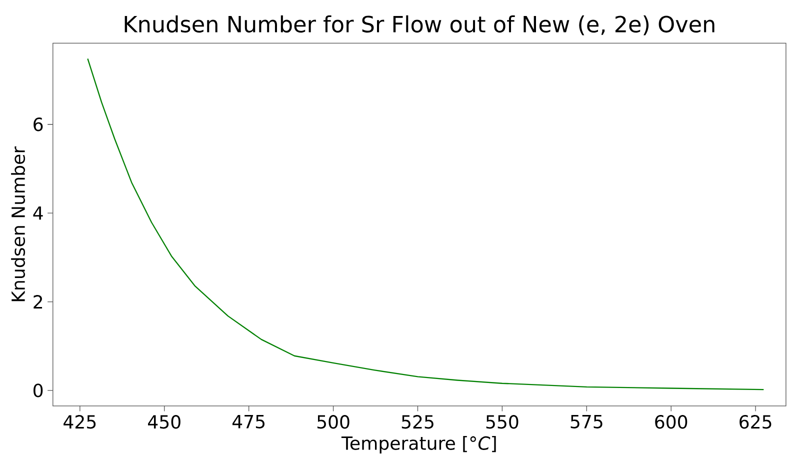 The width and height of the screenshot is (792, 459). Describe the element at coordinates (671, 422) in the screenshot. I see `x-tick-label: 600` at that location.